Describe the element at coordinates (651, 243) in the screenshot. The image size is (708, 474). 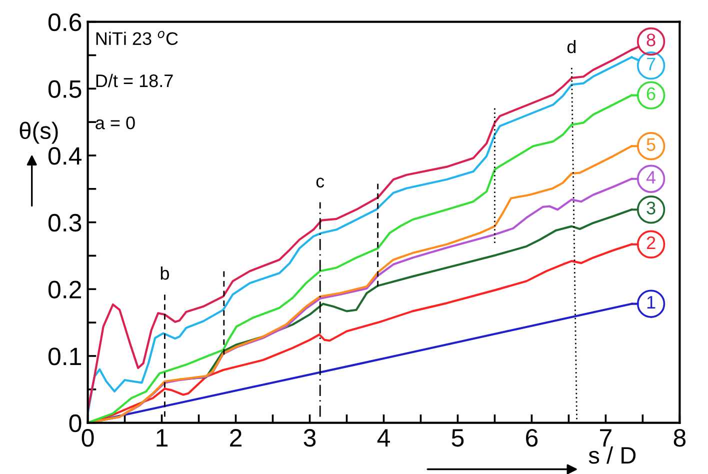
I see `legend-label: 2` at that location.